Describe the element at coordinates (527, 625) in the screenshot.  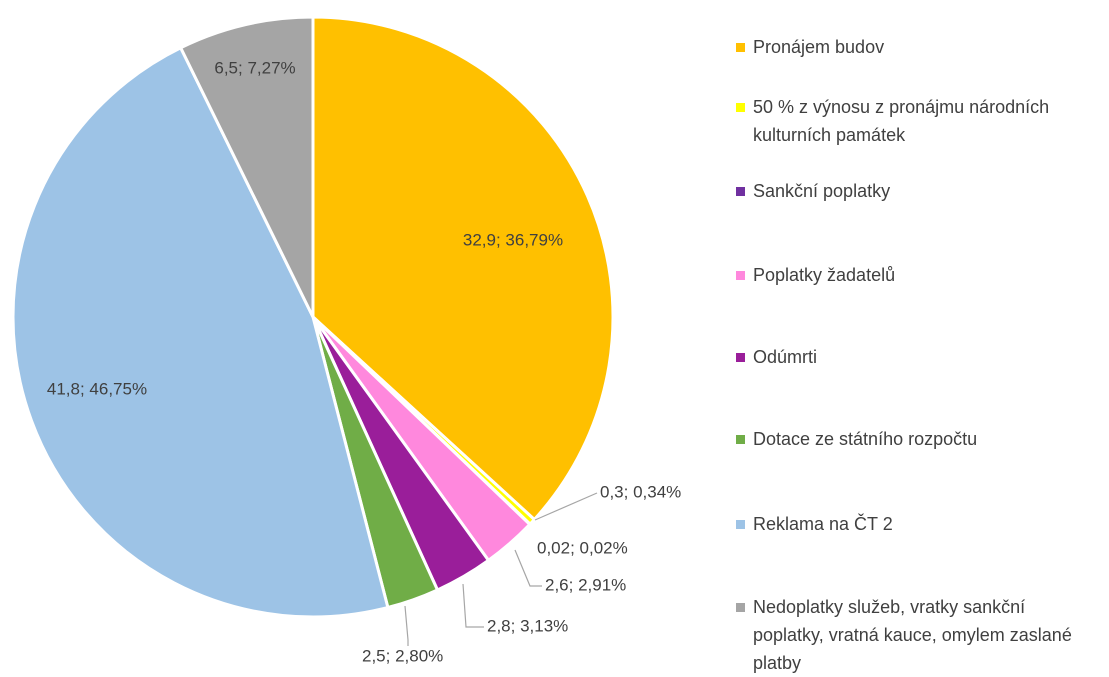
I see `data-label: 2,8; 3,13%` at that location.